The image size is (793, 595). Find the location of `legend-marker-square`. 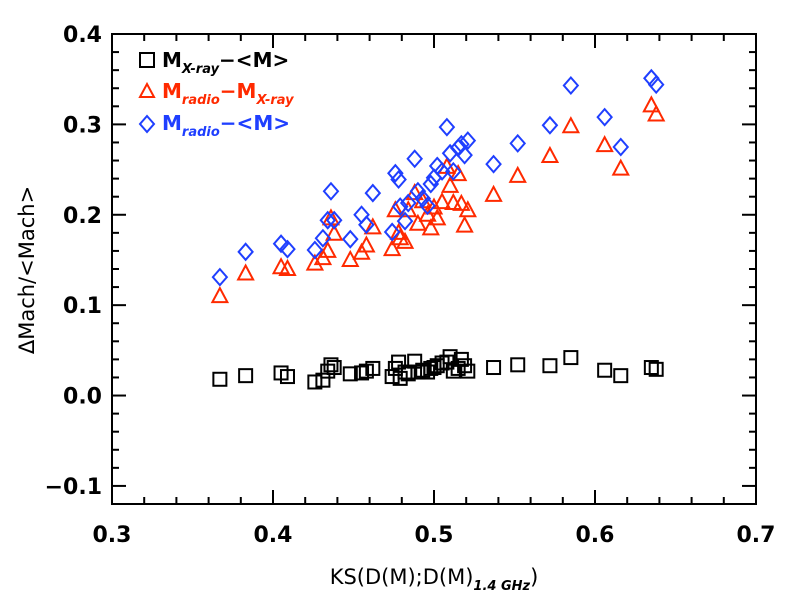

legend-marker-square is located at coordinates (147, 60).